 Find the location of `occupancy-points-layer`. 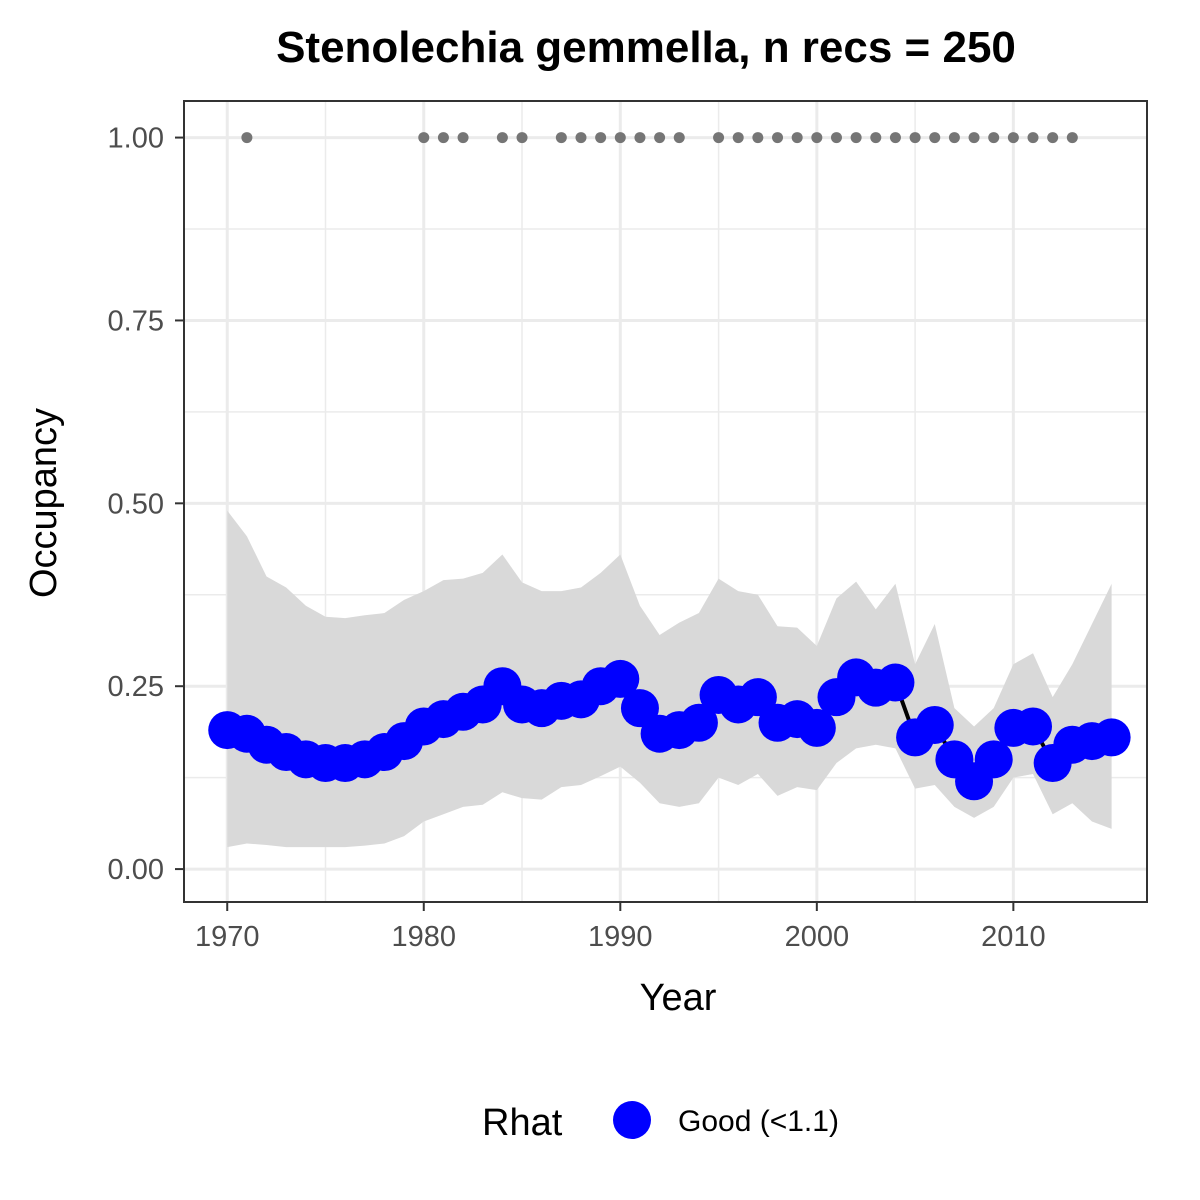

occupancy-points-layer is located at coordinates (669, 729).